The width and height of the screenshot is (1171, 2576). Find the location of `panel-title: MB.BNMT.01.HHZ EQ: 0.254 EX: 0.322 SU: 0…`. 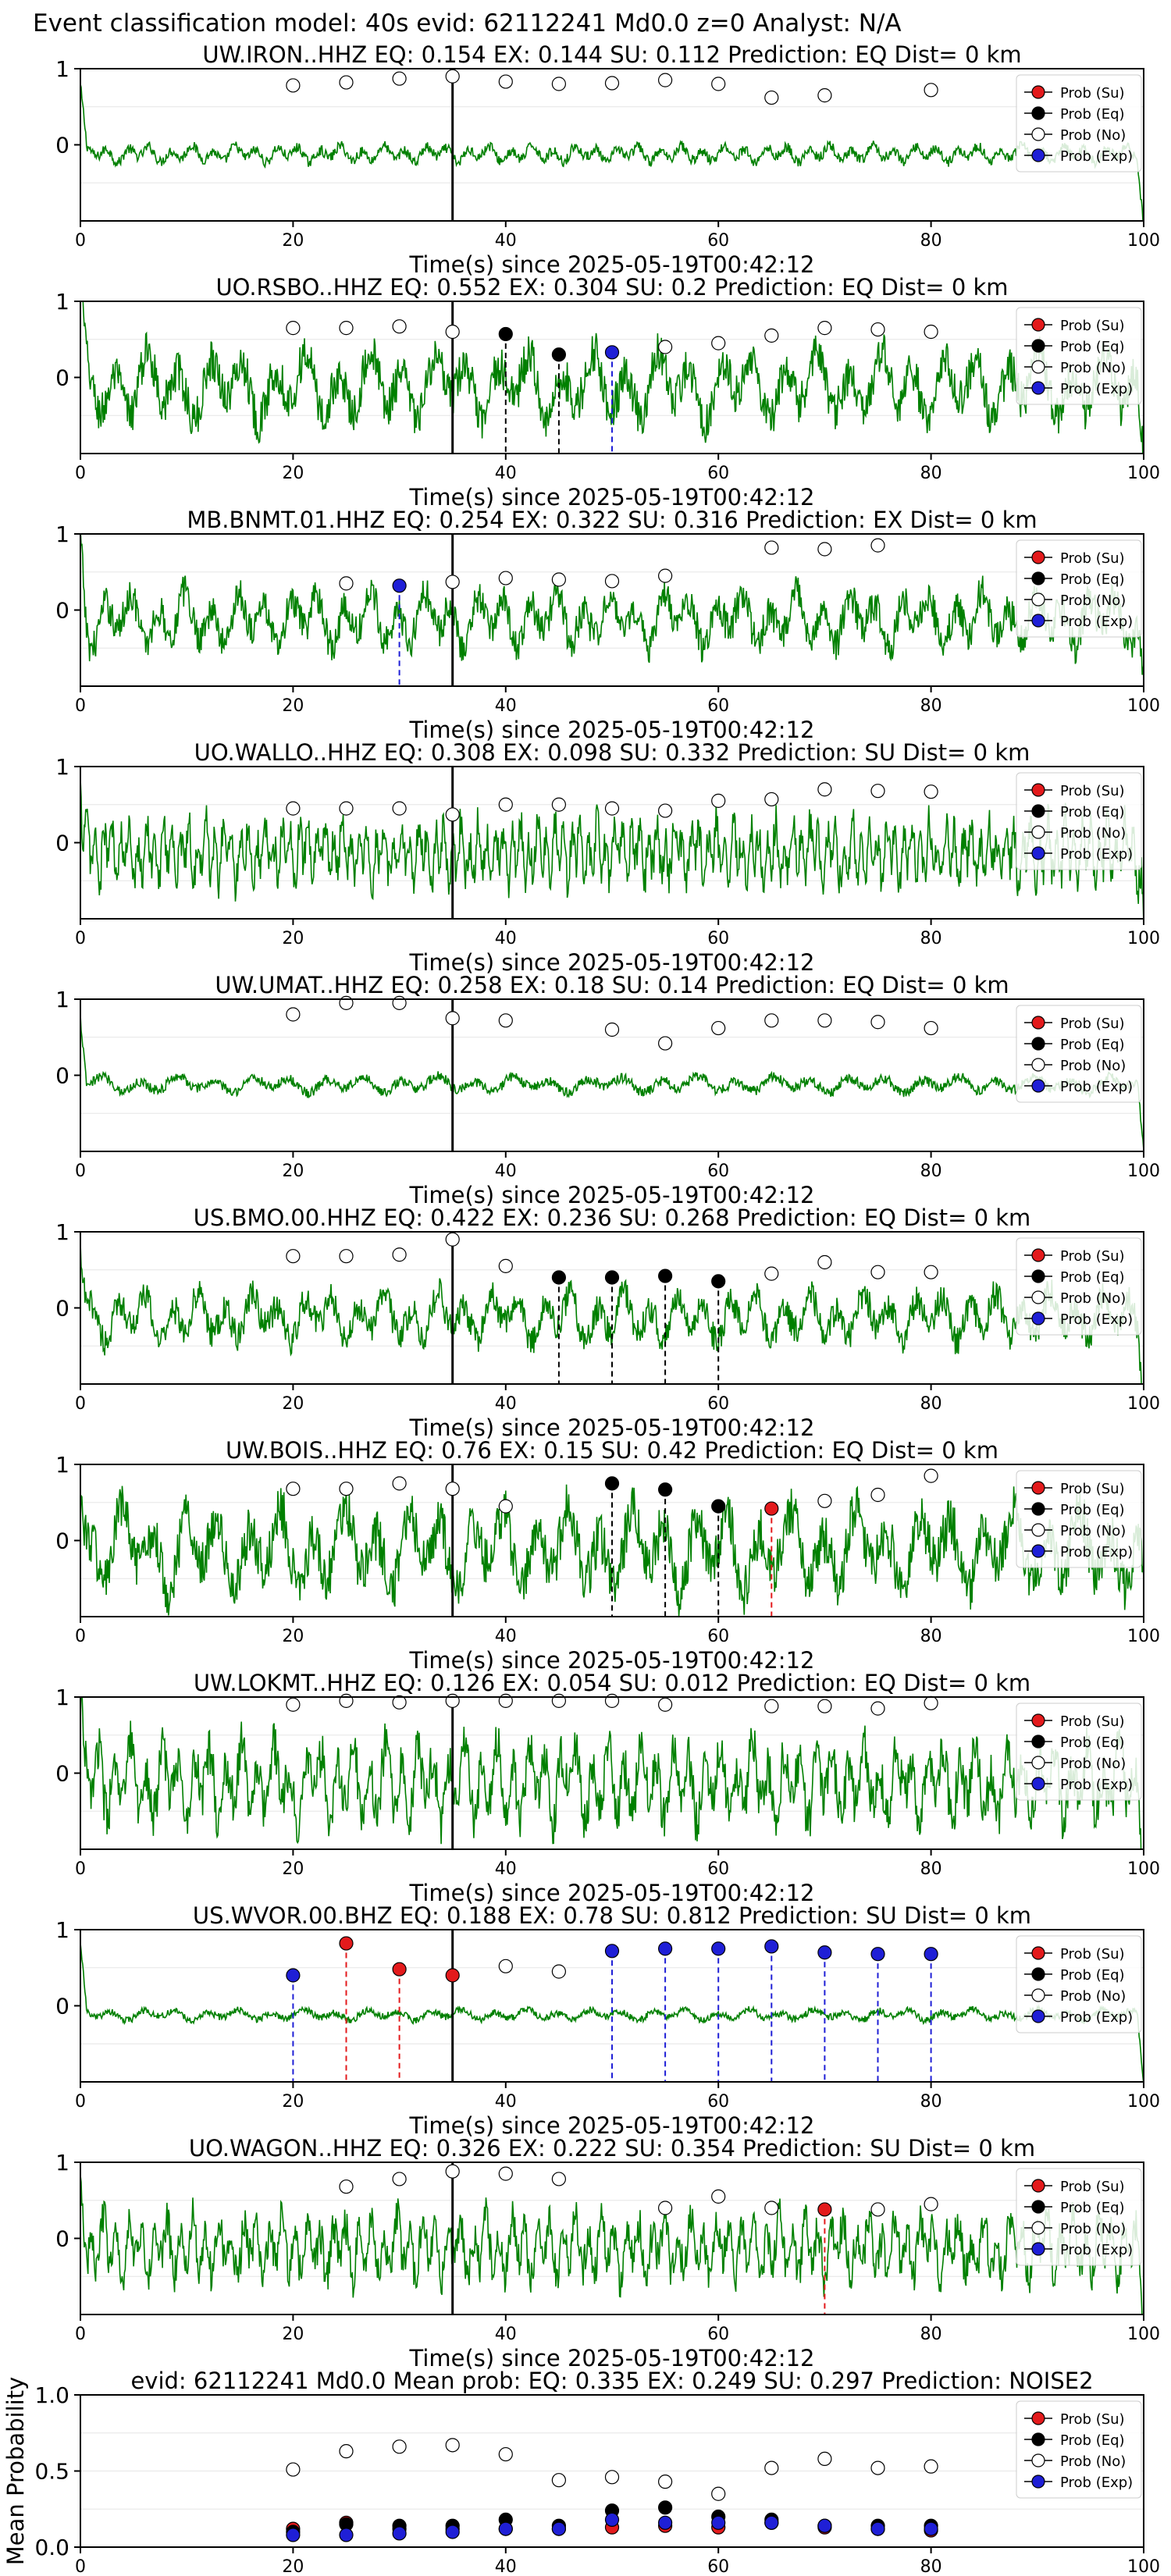

panel-title: MB.BNMT.01.HHZ EQ: 0.254 EX: 0.322 SU: 0… is located at coordinates (612, 520).